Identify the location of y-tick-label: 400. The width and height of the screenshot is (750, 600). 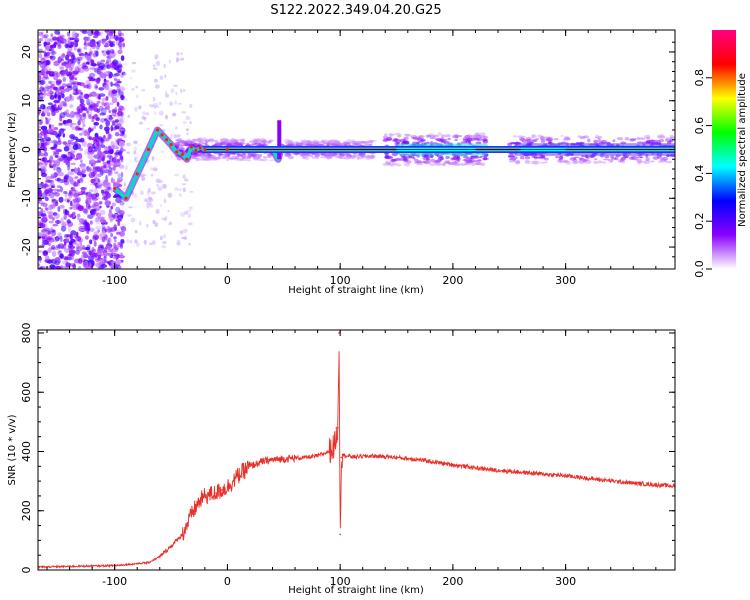
(26, 451).